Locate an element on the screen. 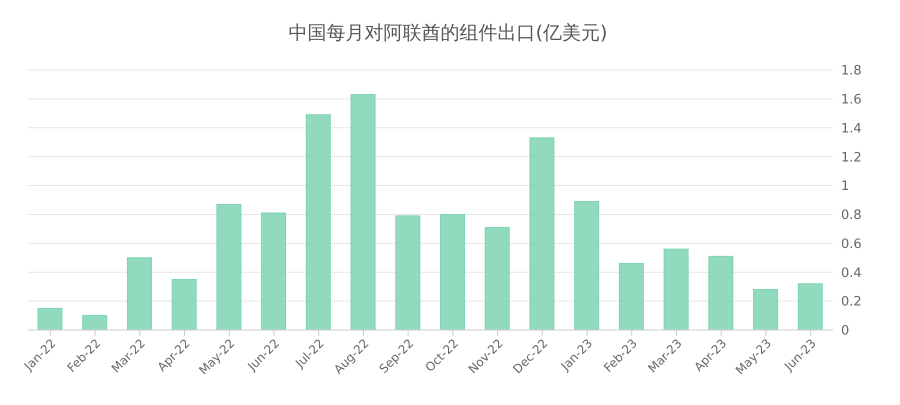  y-tick-label: 0.4 is located at coordinates (851, 273).